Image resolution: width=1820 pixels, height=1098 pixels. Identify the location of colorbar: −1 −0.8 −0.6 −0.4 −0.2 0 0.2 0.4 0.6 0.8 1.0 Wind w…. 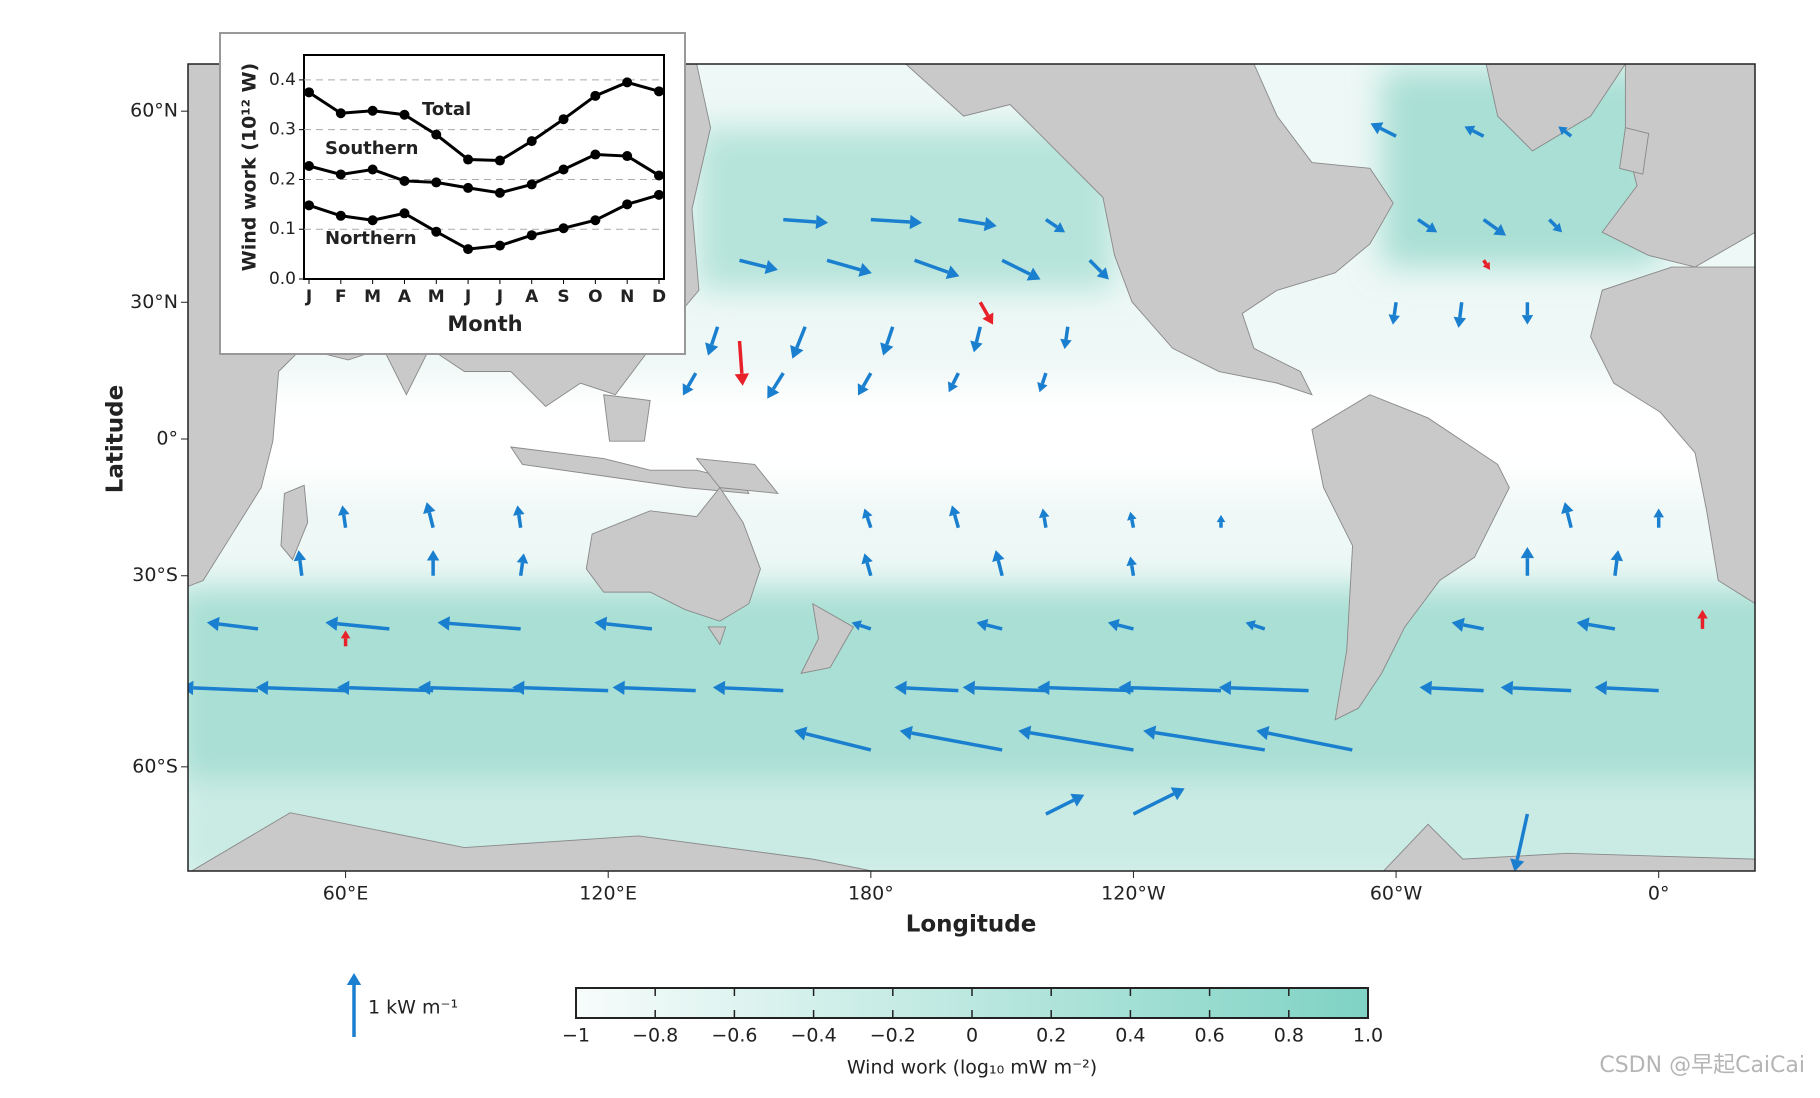
(972, 1033).